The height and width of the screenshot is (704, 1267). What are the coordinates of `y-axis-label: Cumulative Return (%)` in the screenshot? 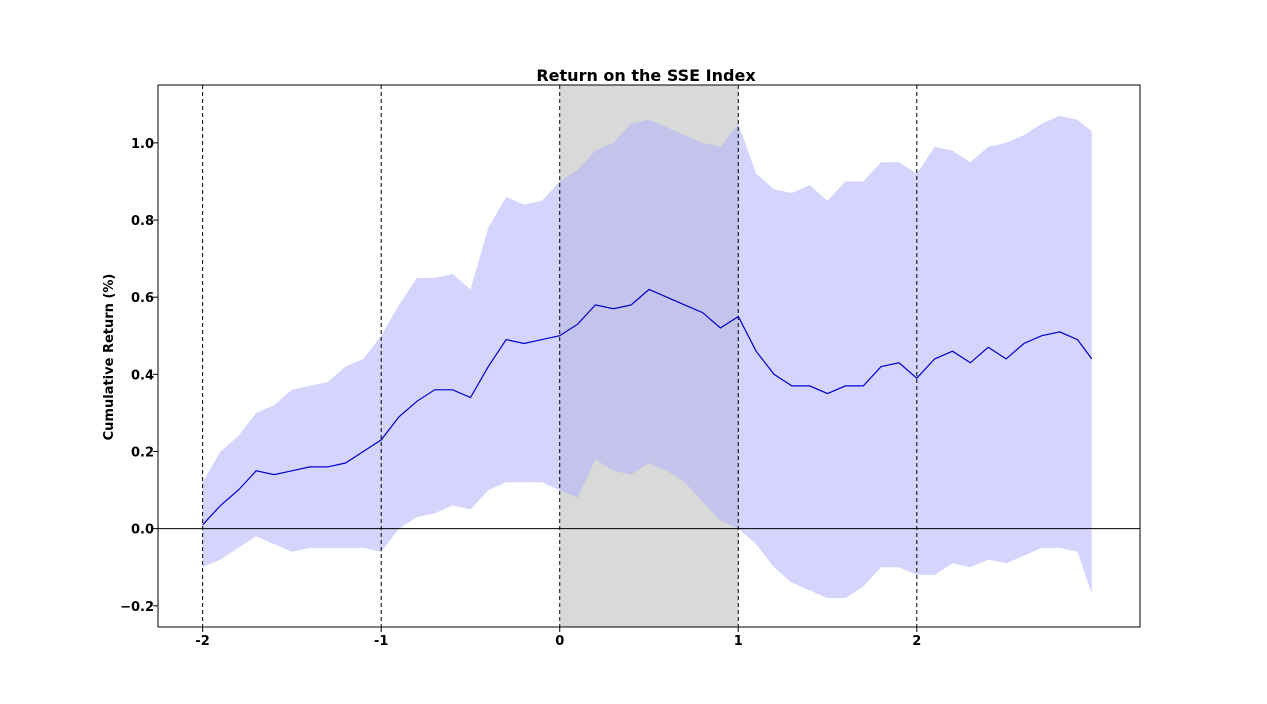 It's located at (109, 357).